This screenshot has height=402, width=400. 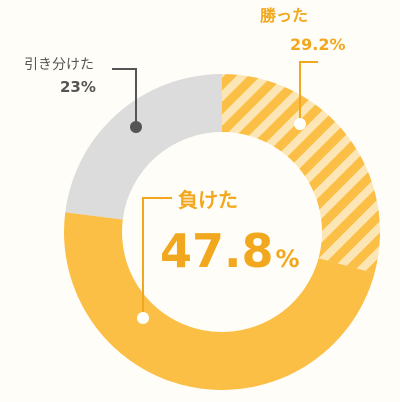 What do you see at coordinates (217, 251) in the screenshot?
I see `label-lost-number: 47.8` at bounding box center [217, 251].